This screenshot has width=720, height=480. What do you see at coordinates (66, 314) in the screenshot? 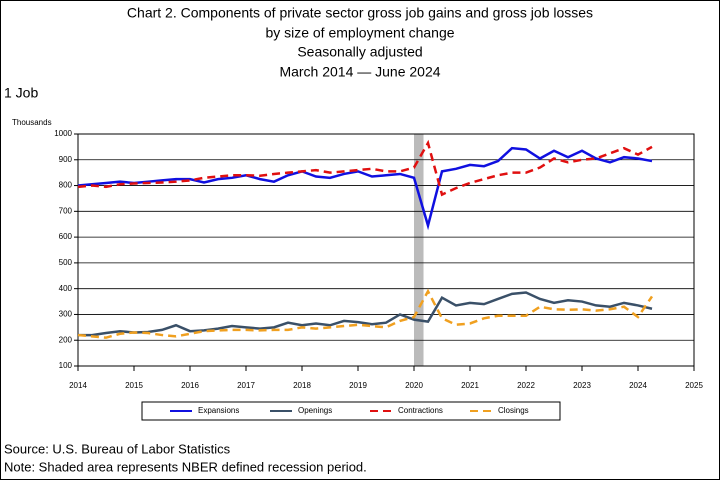
I see `y-tick-label: 300` at bounding box center [66, 314].